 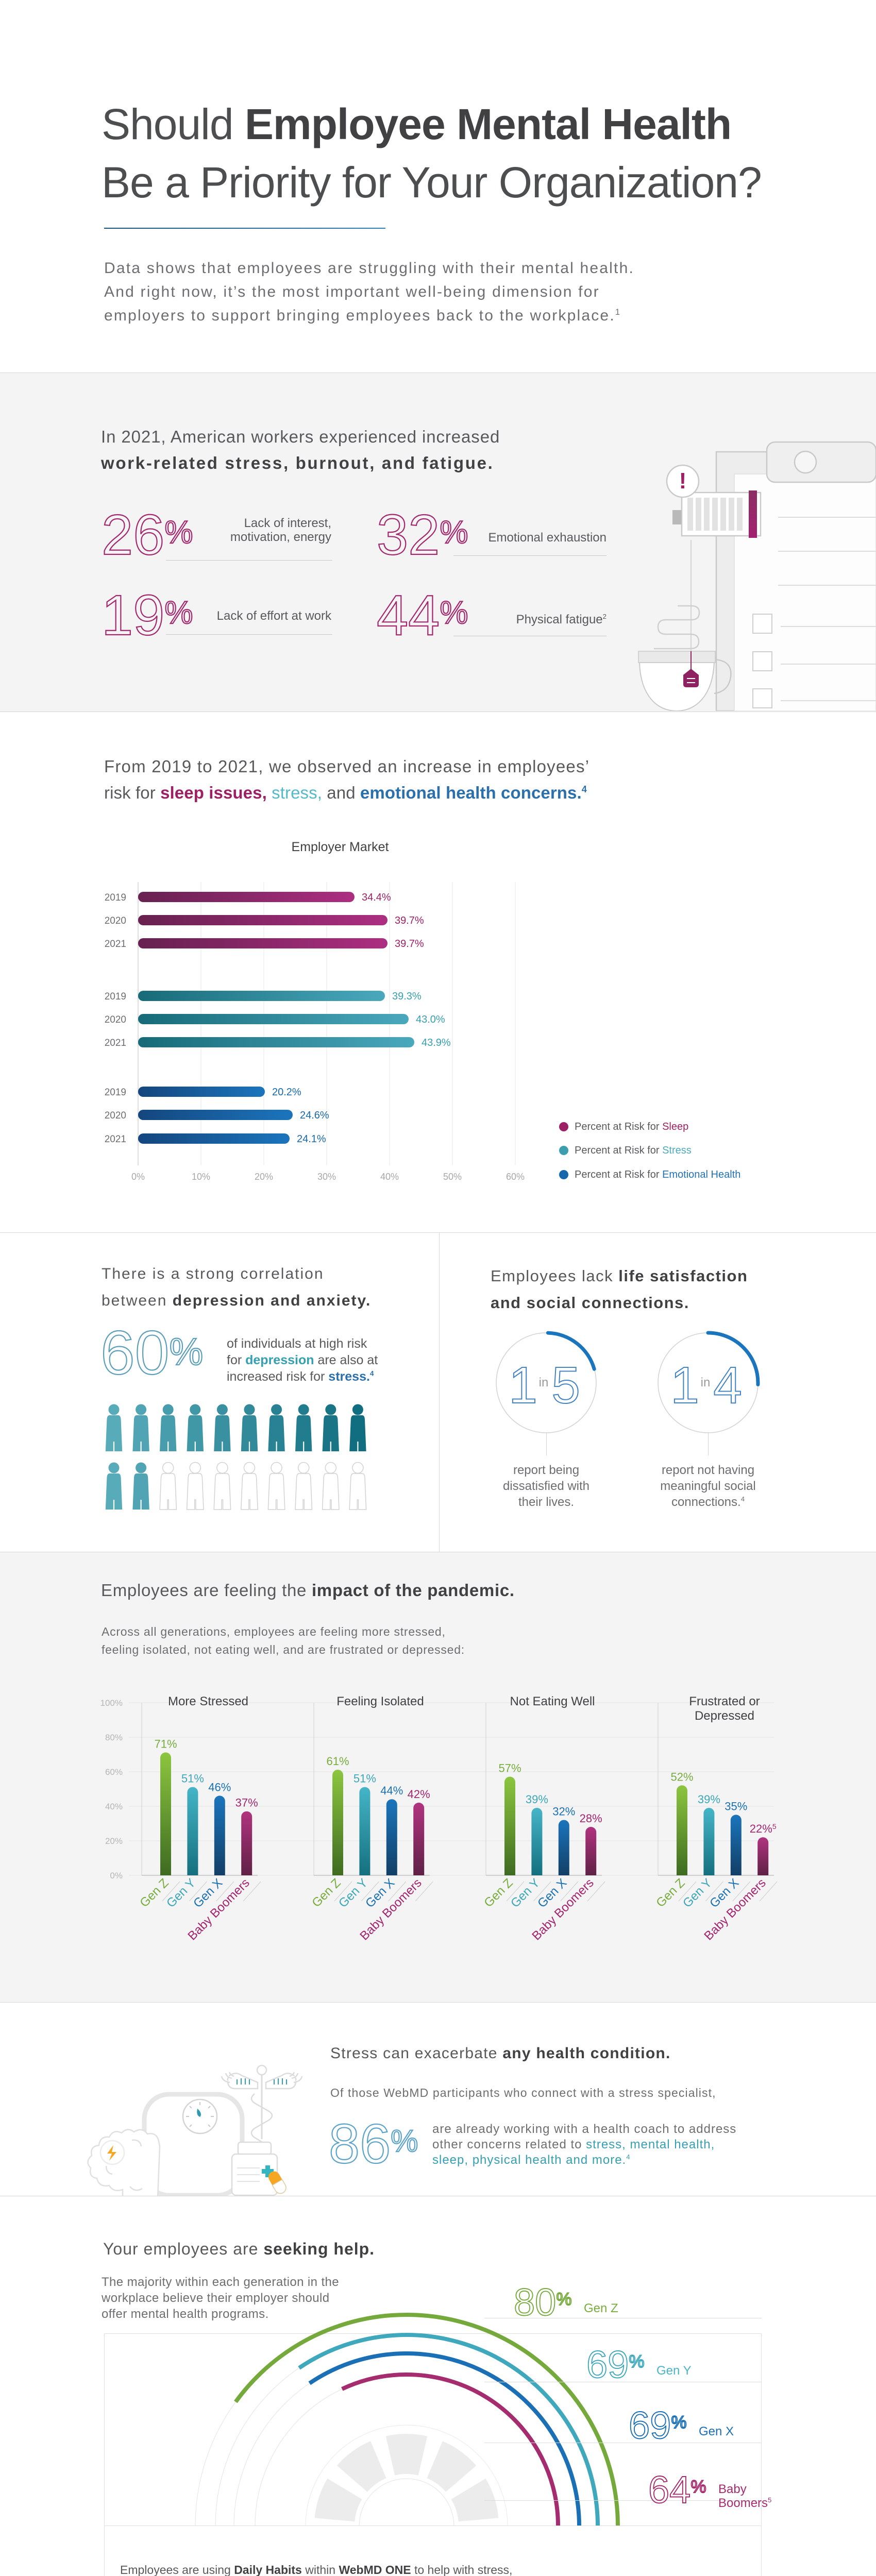 What do you see at coordinates (436, 1042) in the screenshot?
I see `svg-text: 43.9%` at bounding box center [436, 1042].